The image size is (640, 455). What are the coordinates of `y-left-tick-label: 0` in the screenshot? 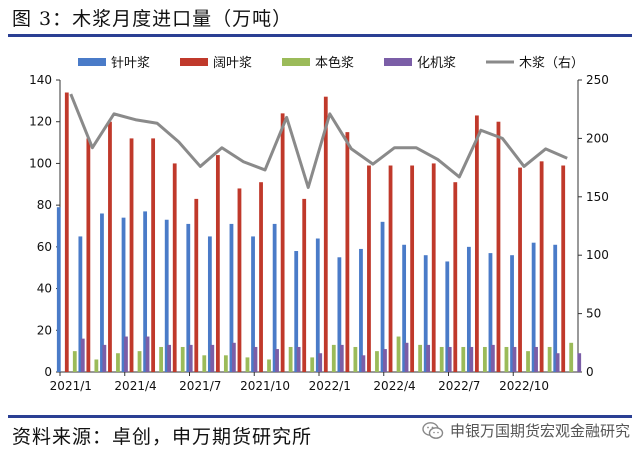 It's located at (48, 372).